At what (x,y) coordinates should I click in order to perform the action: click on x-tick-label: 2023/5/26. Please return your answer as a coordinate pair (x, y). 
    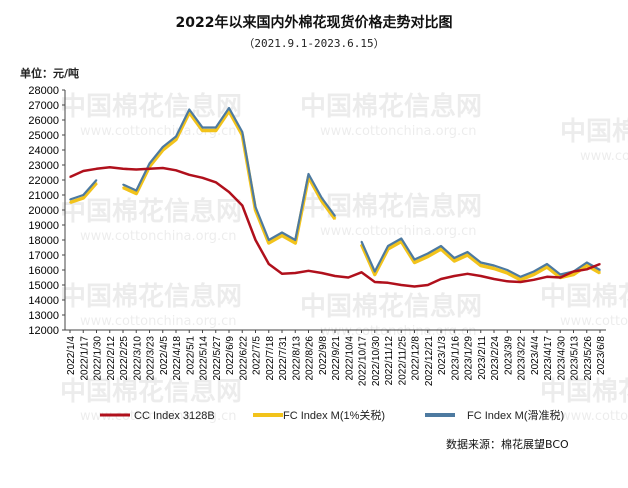
    Looking at the image, I should click on (588, 358).